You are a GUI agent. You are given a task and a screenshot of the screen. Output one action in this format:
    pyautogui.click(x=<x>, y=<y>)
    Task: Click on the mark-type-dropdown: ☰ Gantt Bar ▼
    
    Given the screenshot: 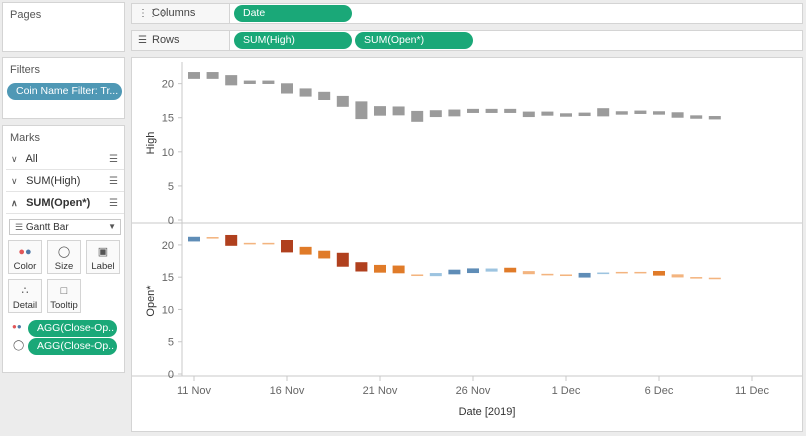 What is the action you would take?
    pyautogui.click(x=65, y=227)
    